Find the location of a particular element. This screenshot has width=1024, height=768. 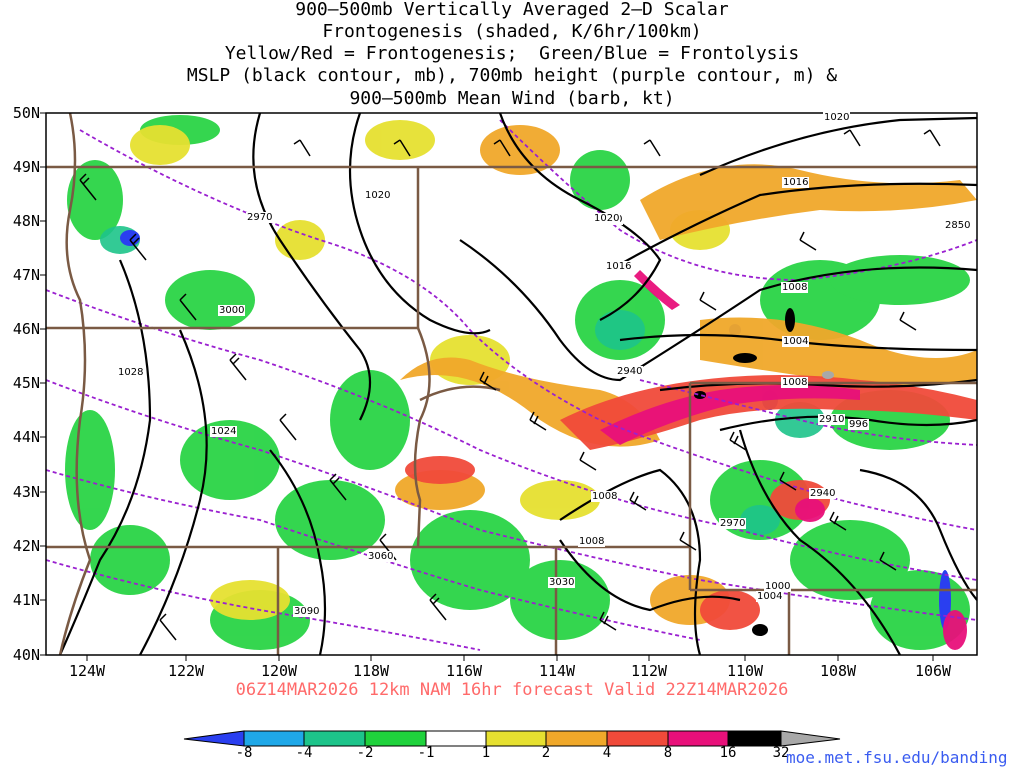

lon-label: 110W is located at coordinates (745, 671).